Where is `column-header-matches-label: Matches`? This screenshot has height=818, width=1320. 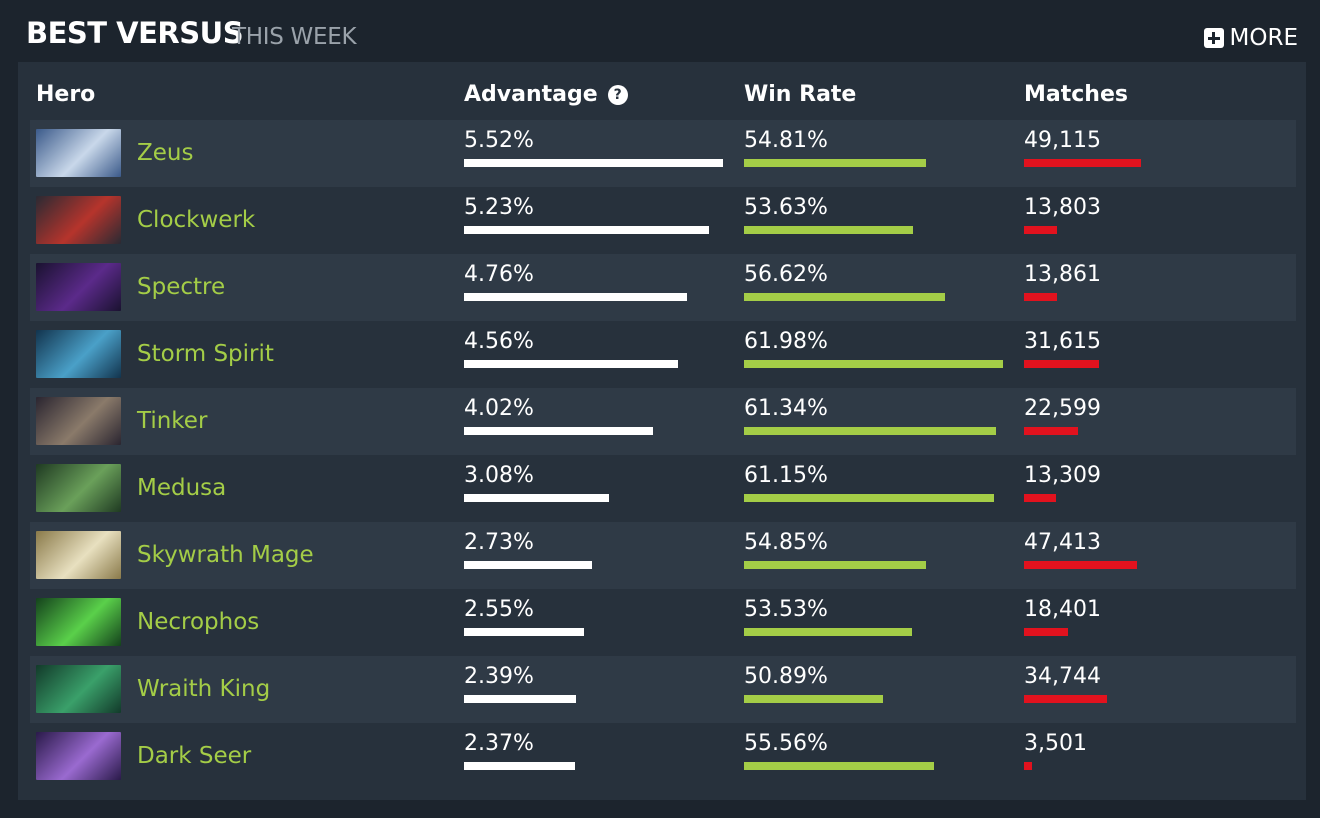
column-header-matches-label: Matches is located at coordinates (1076, 94).